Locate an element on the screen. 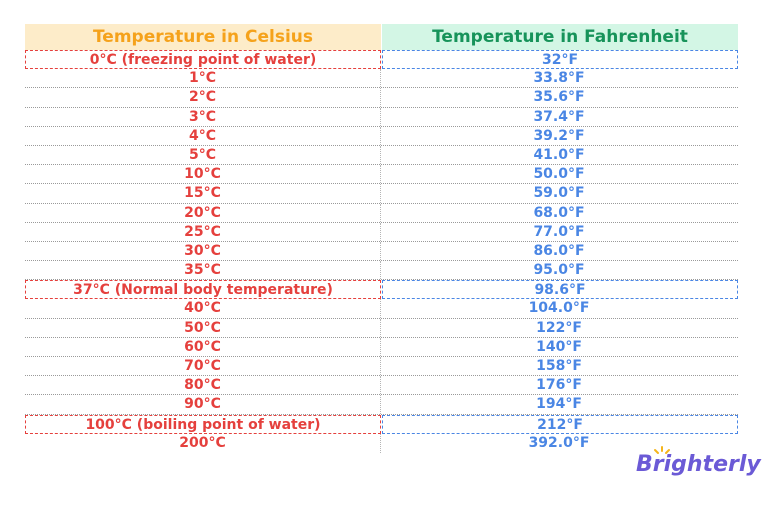 The image size is (768, 512). fahrenheit-cell: 158°F is located at coordinates (559, 366).